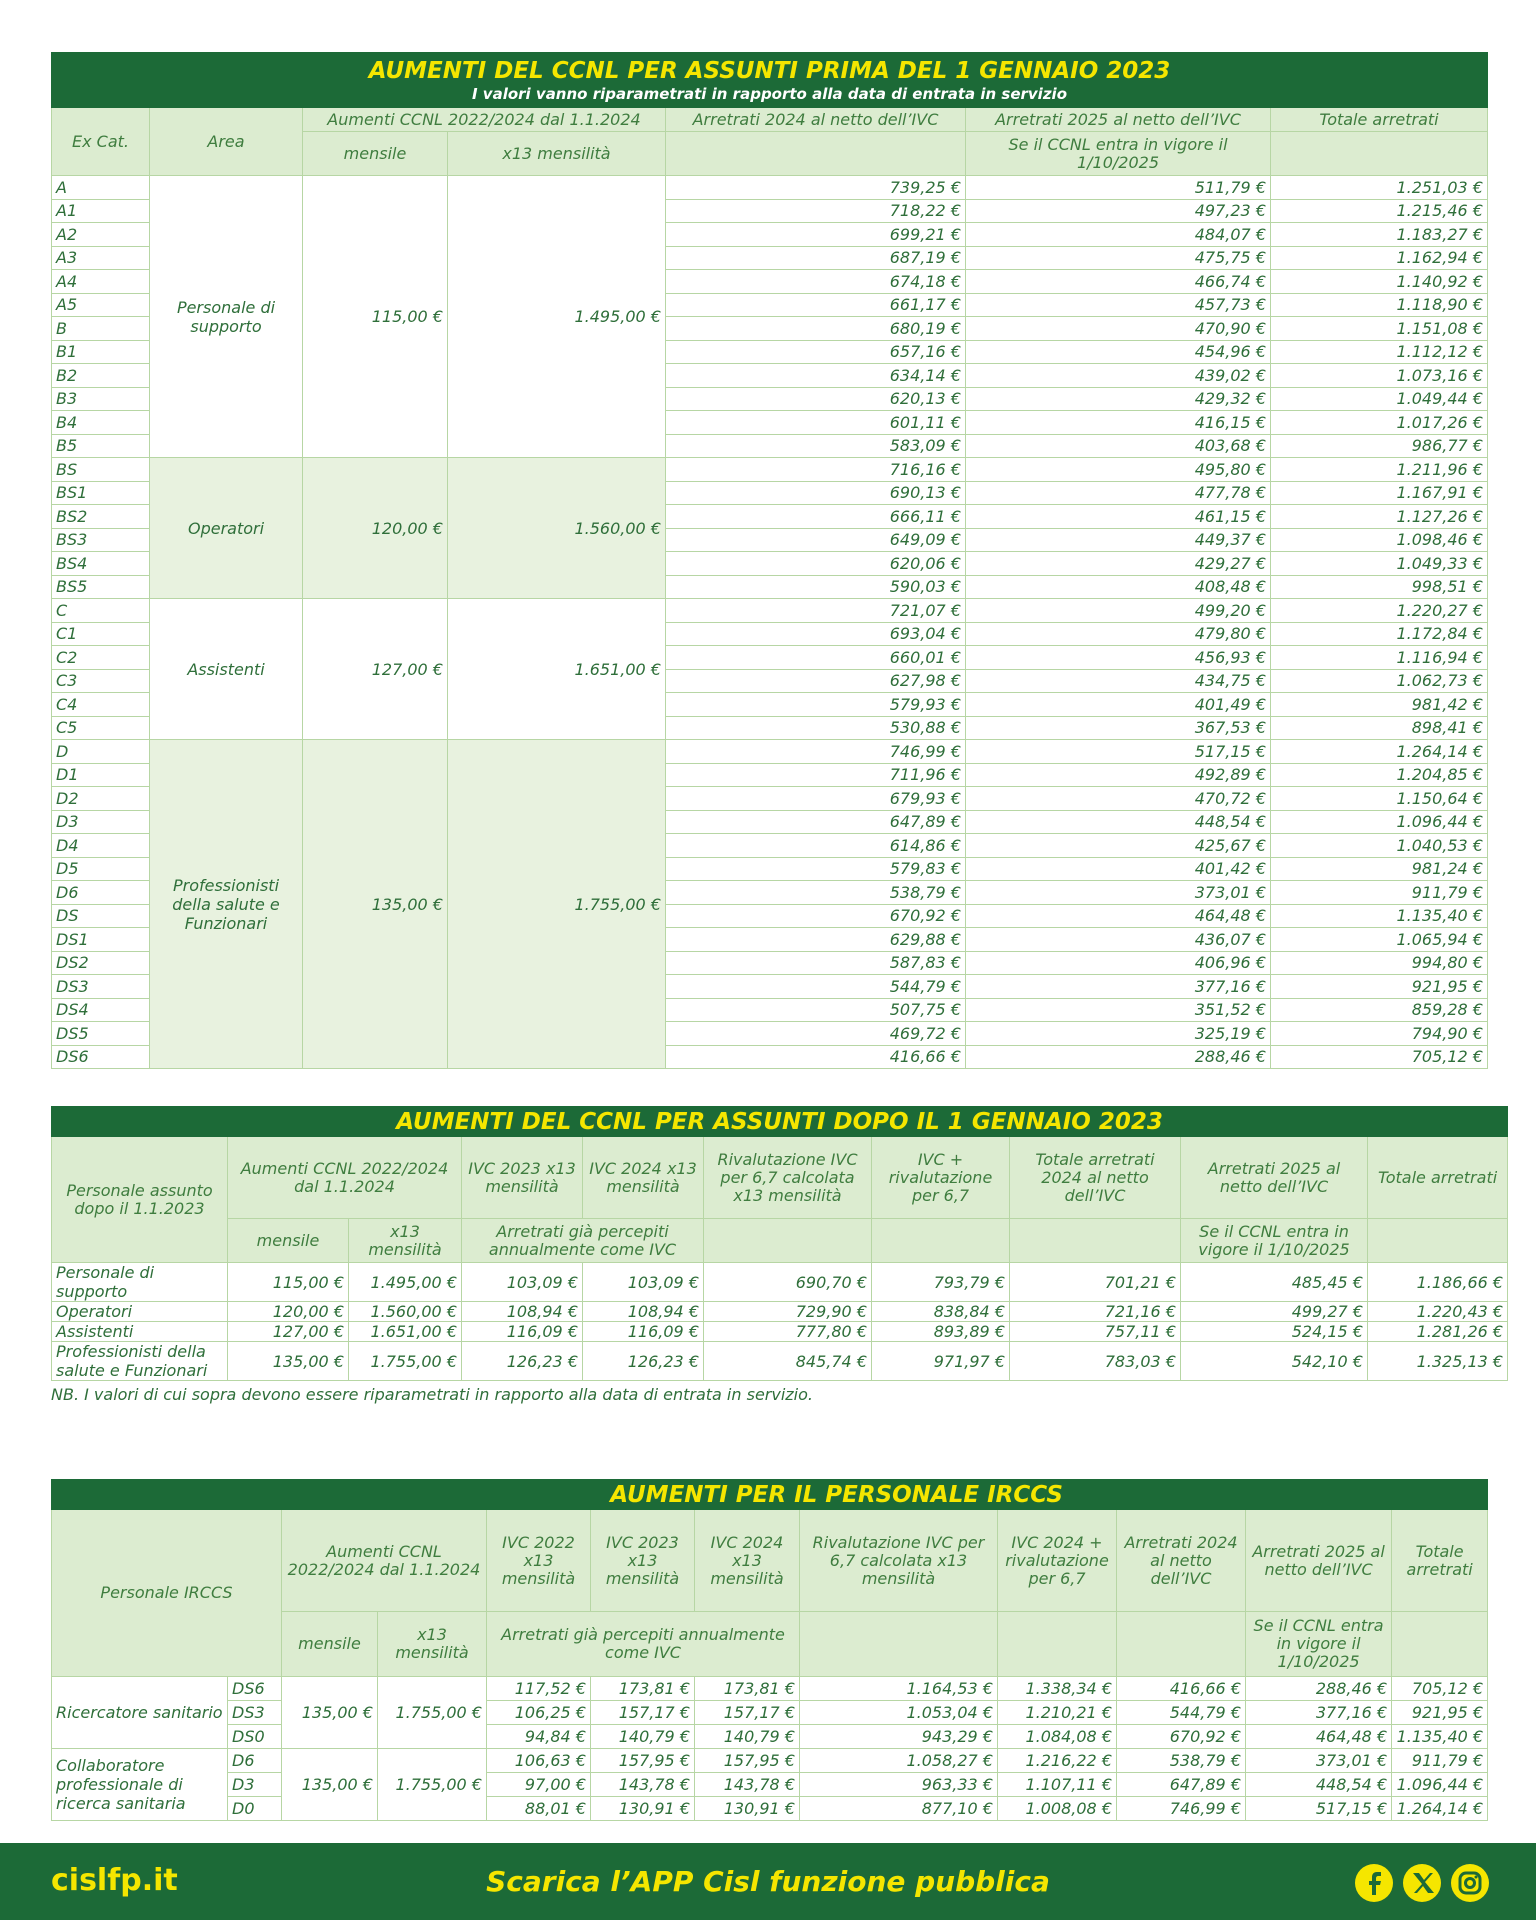 Image resolution: width=1536 pixels, height=1920 pixels. I want to click on data-cell: BS4, so click(100, 563).